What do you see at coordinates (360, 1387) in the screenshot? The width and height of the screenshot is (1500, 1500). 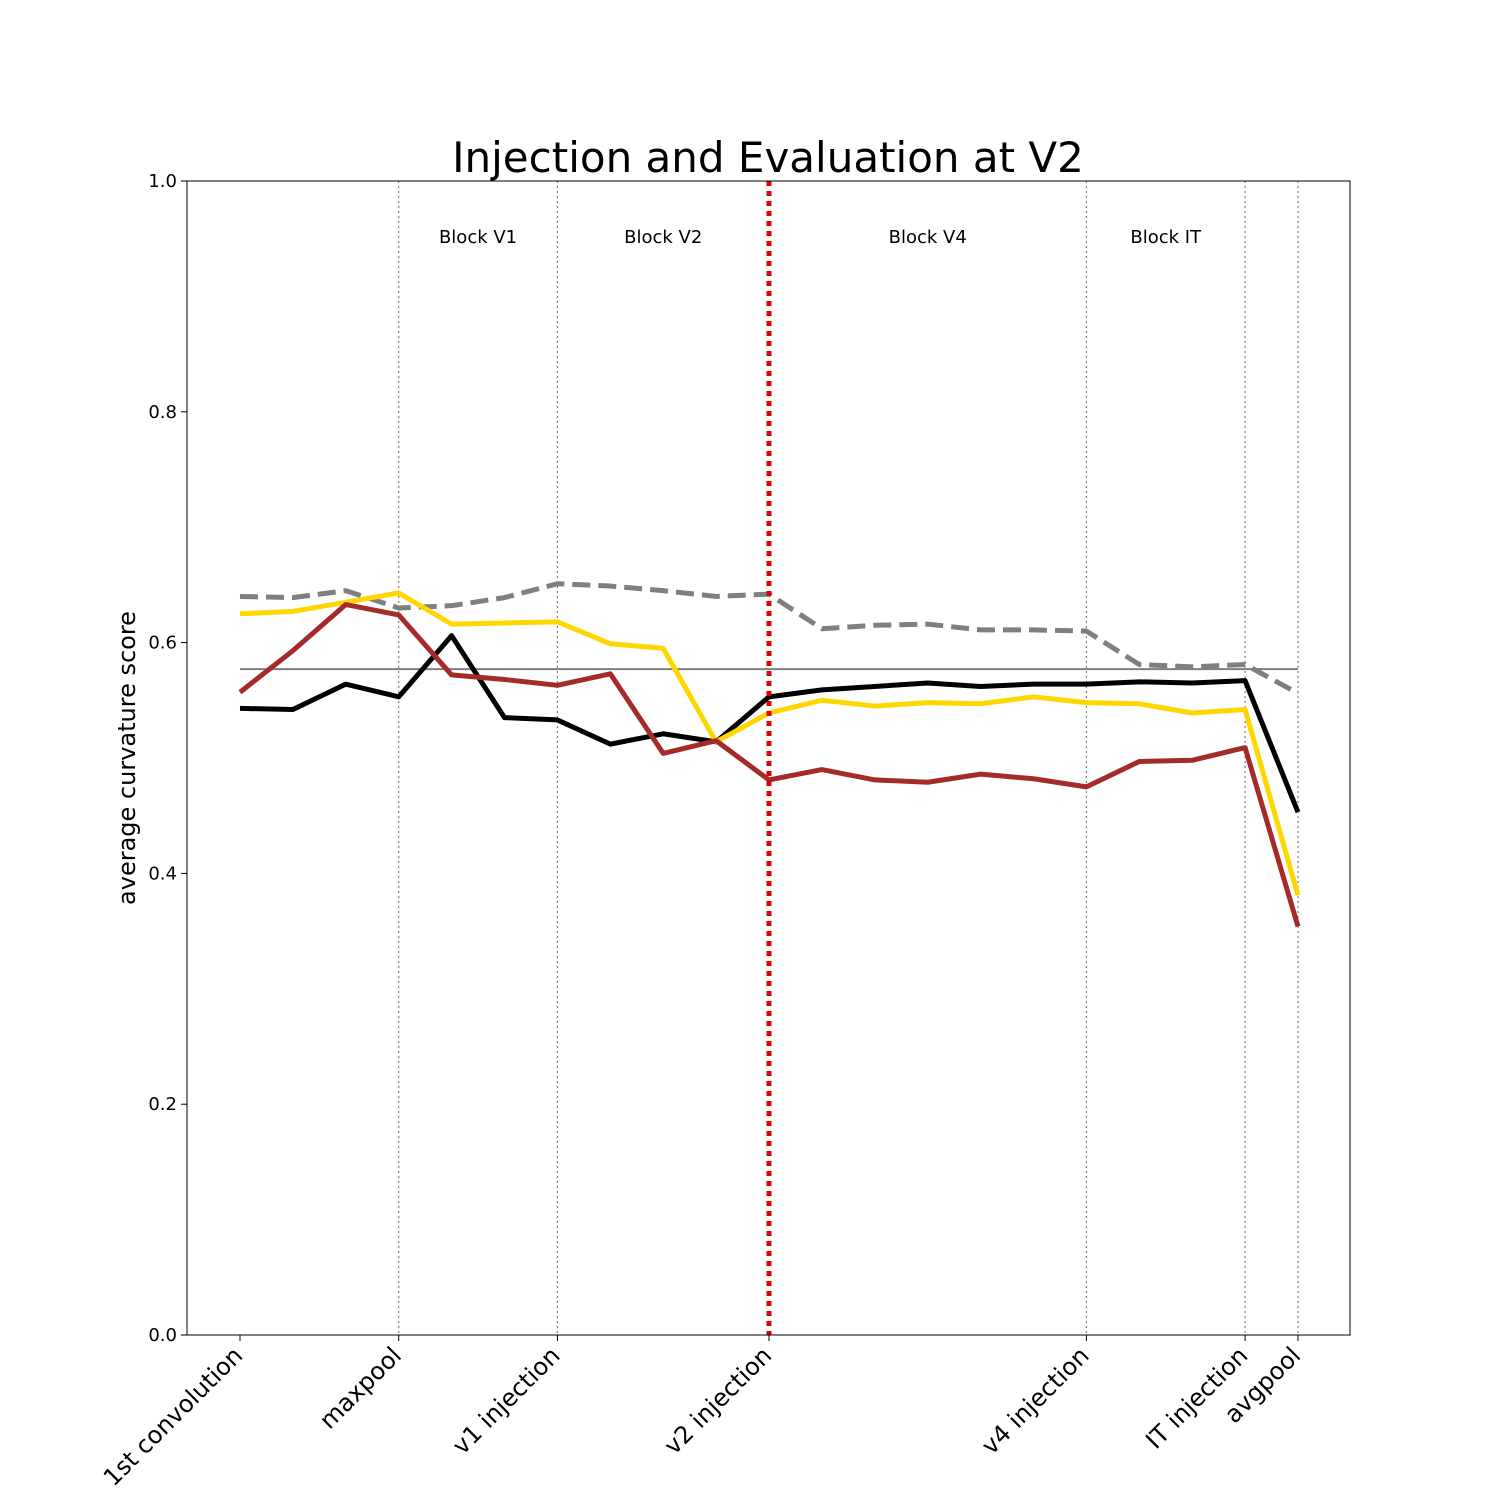 I see `x-tick-label: maxpool` at bounding box center [360, 1387].